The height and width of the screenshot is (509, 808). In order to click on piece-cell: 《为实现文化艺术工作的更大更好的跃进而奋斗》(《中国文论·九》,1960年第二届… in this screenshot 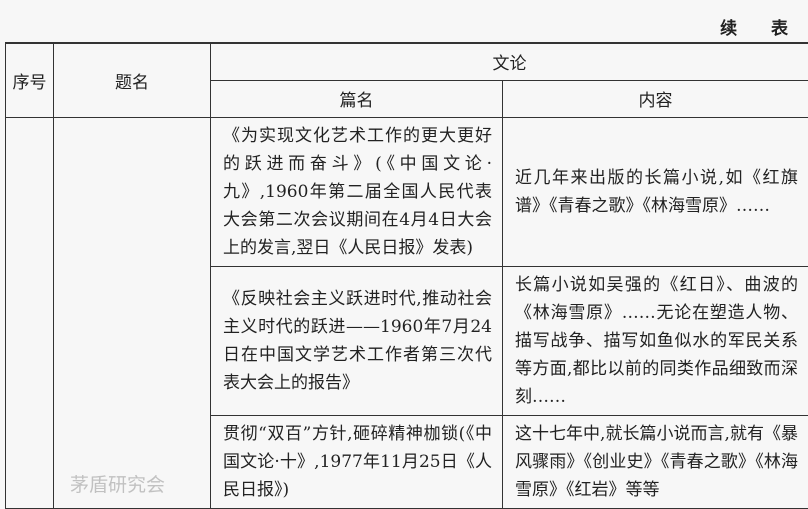, I will do `click(357, 191)`.